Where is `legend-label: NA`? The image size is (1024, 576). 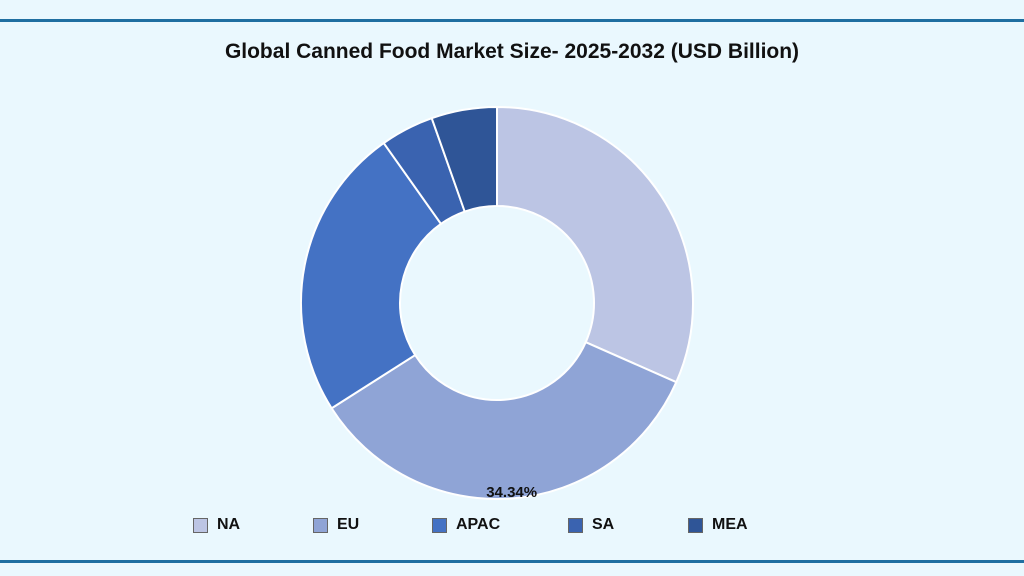
legend-label: NA is located at coordinates (229, 524).